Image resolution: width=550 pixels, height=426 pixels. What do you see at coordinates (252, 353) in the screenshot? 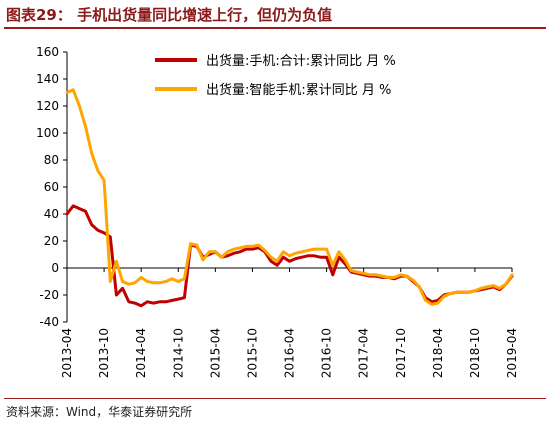
I see `x-tick-label: 2015-10` at bounding box center [252, 353].